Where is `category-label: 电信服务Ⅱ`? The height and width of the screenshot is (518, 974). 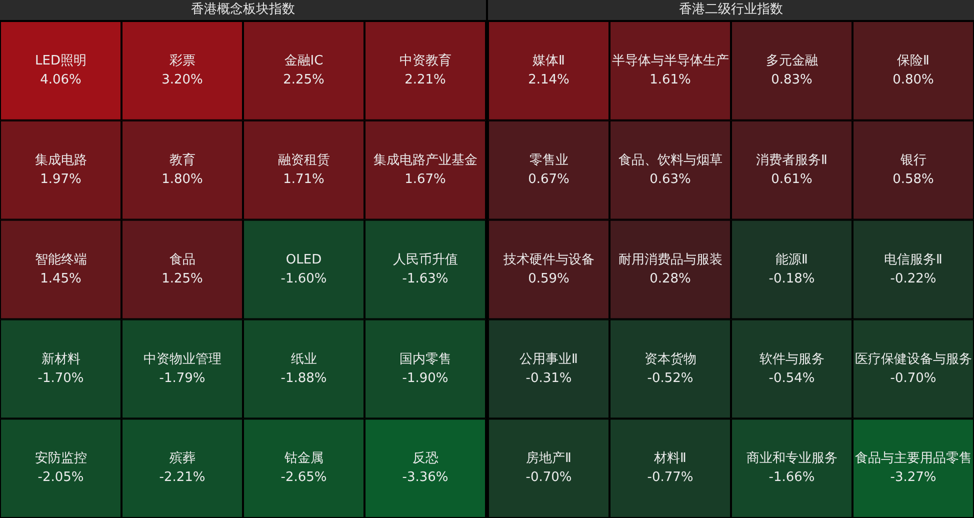
category-label: 电信服务Ⅱ is located at coordinates (913, 260).